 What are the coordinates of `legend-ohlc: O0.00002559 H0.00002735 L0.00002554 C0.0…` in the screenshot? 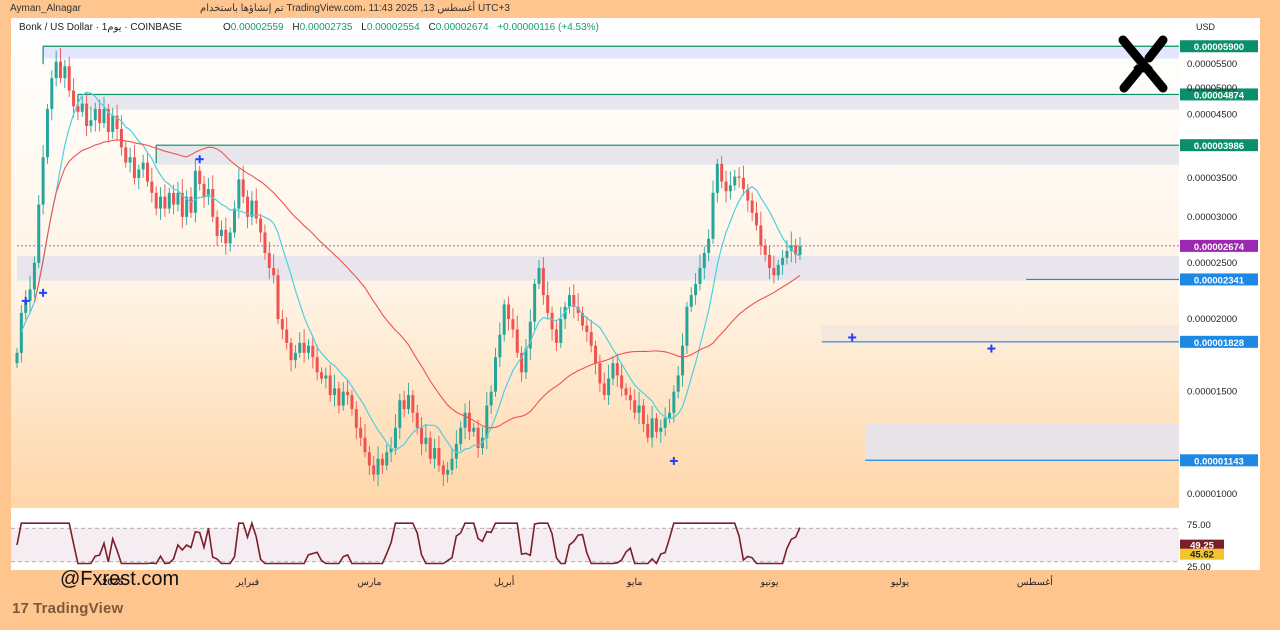 It's located at (411, 27).